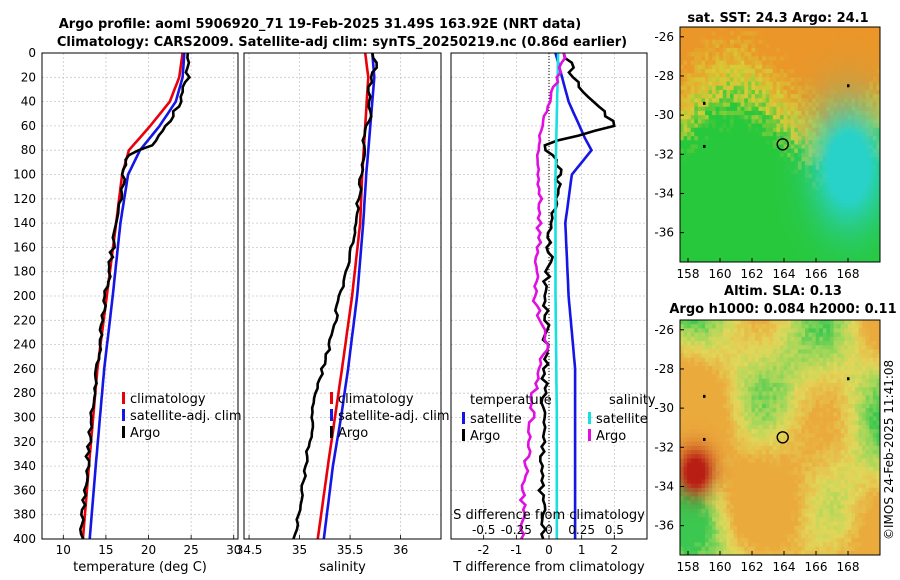 The height and width of the screenshot is (580, 900). I want to click on x-axis-label: T difference from climatology, so click(548, 567).